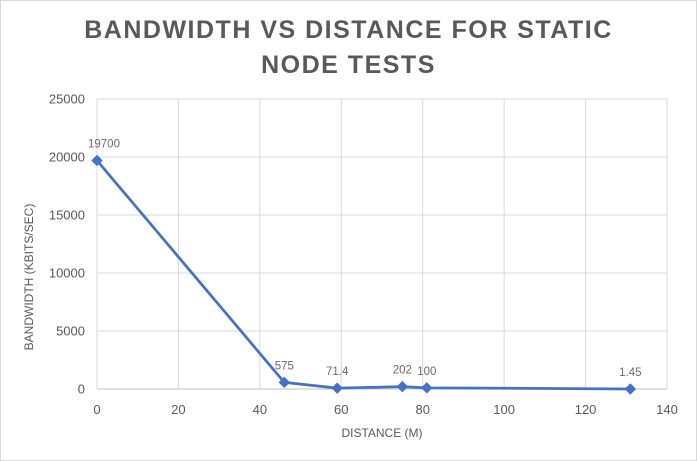 Image resolution: width=697 pixels, height=461 pixels. What do you see at coordinates (586, 409) in the screenshot?
I see `x-tick-label: 120` at bounding box center [586, 409].